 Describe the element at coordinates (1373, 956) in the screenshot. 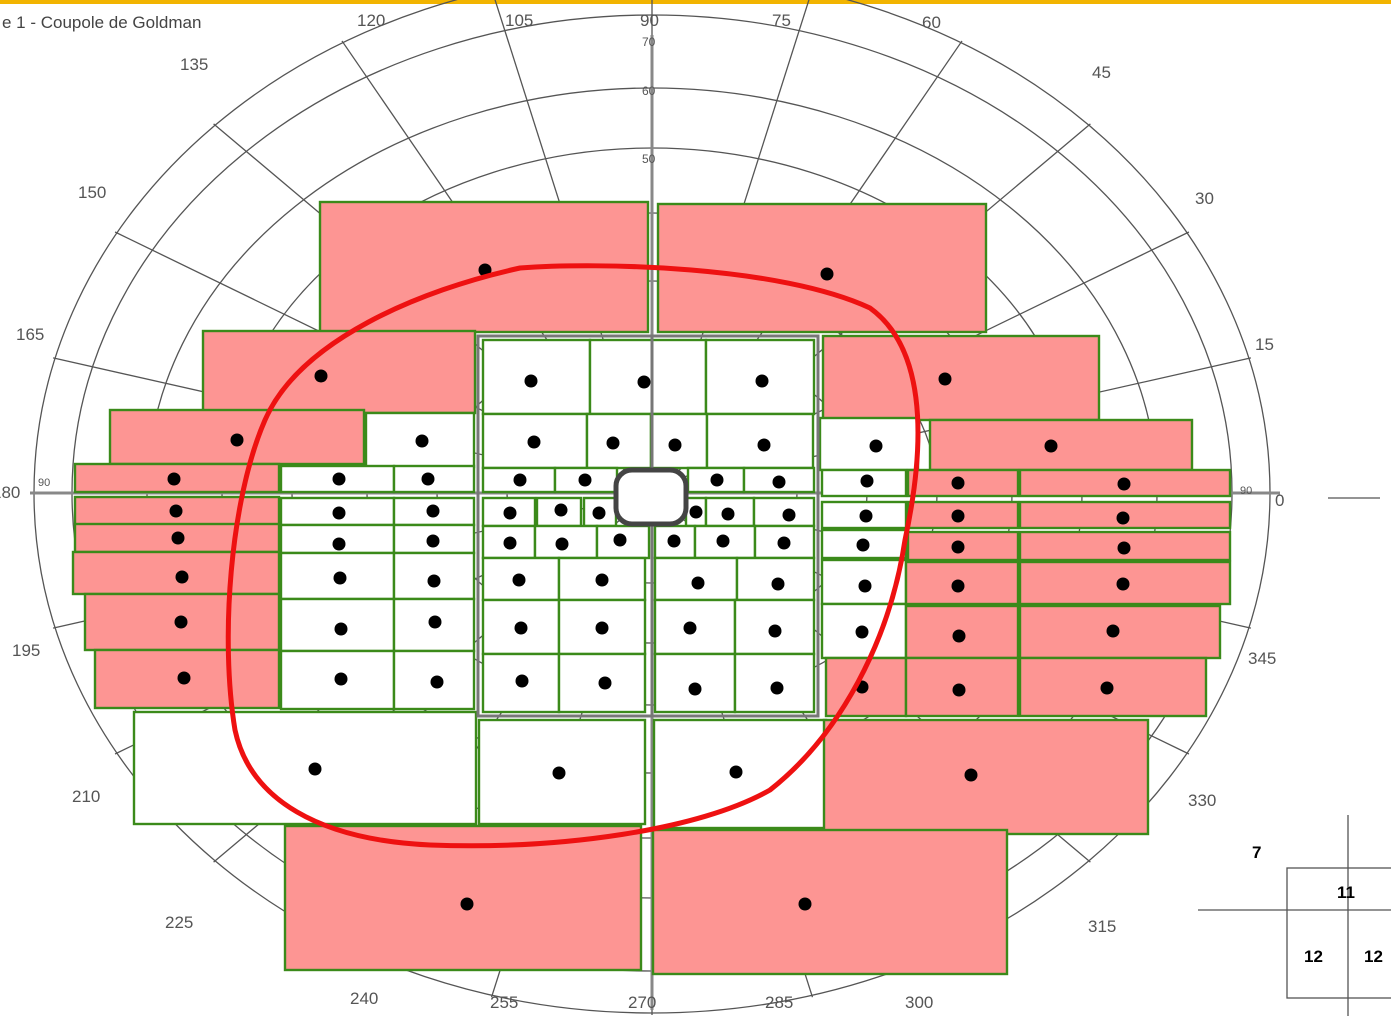

I see `legend-label-12-right: 12` at that location.